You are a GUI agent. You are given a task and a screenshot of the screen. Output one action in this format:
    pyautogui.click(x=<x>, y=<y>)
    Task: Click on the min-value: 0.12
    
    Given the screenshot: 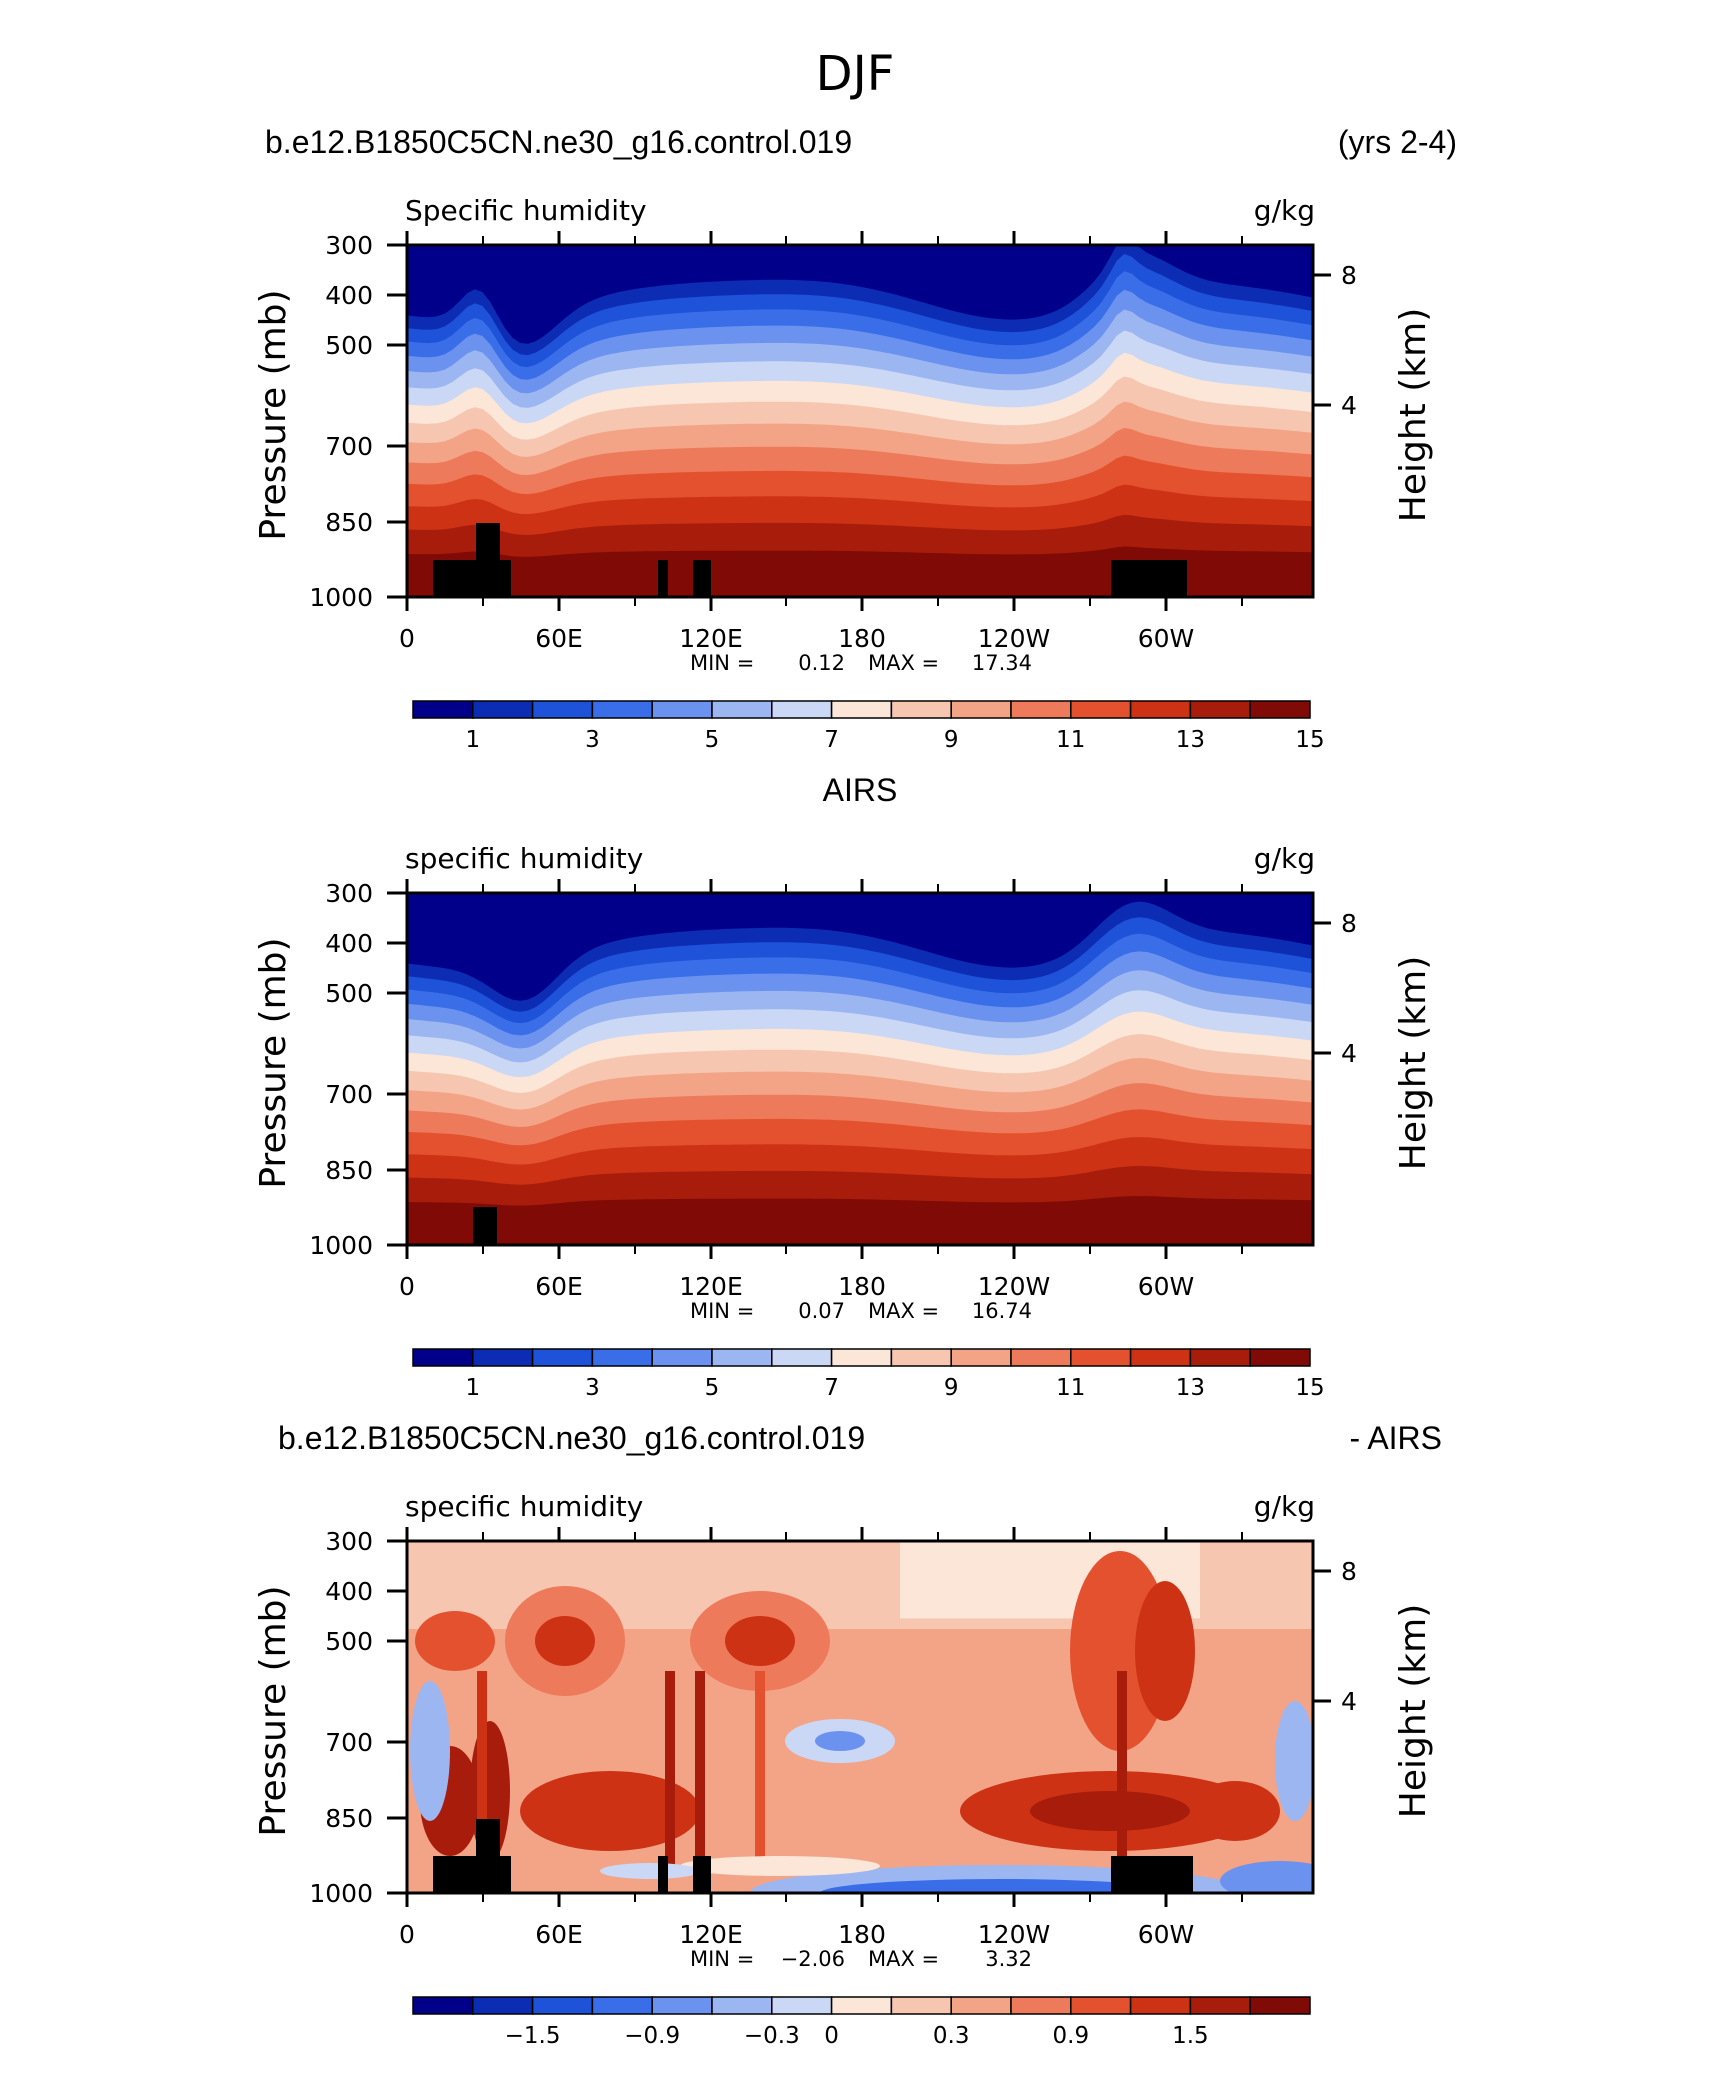 What is the action you would take?
    pyautogui.click(x=821, y=663)
    